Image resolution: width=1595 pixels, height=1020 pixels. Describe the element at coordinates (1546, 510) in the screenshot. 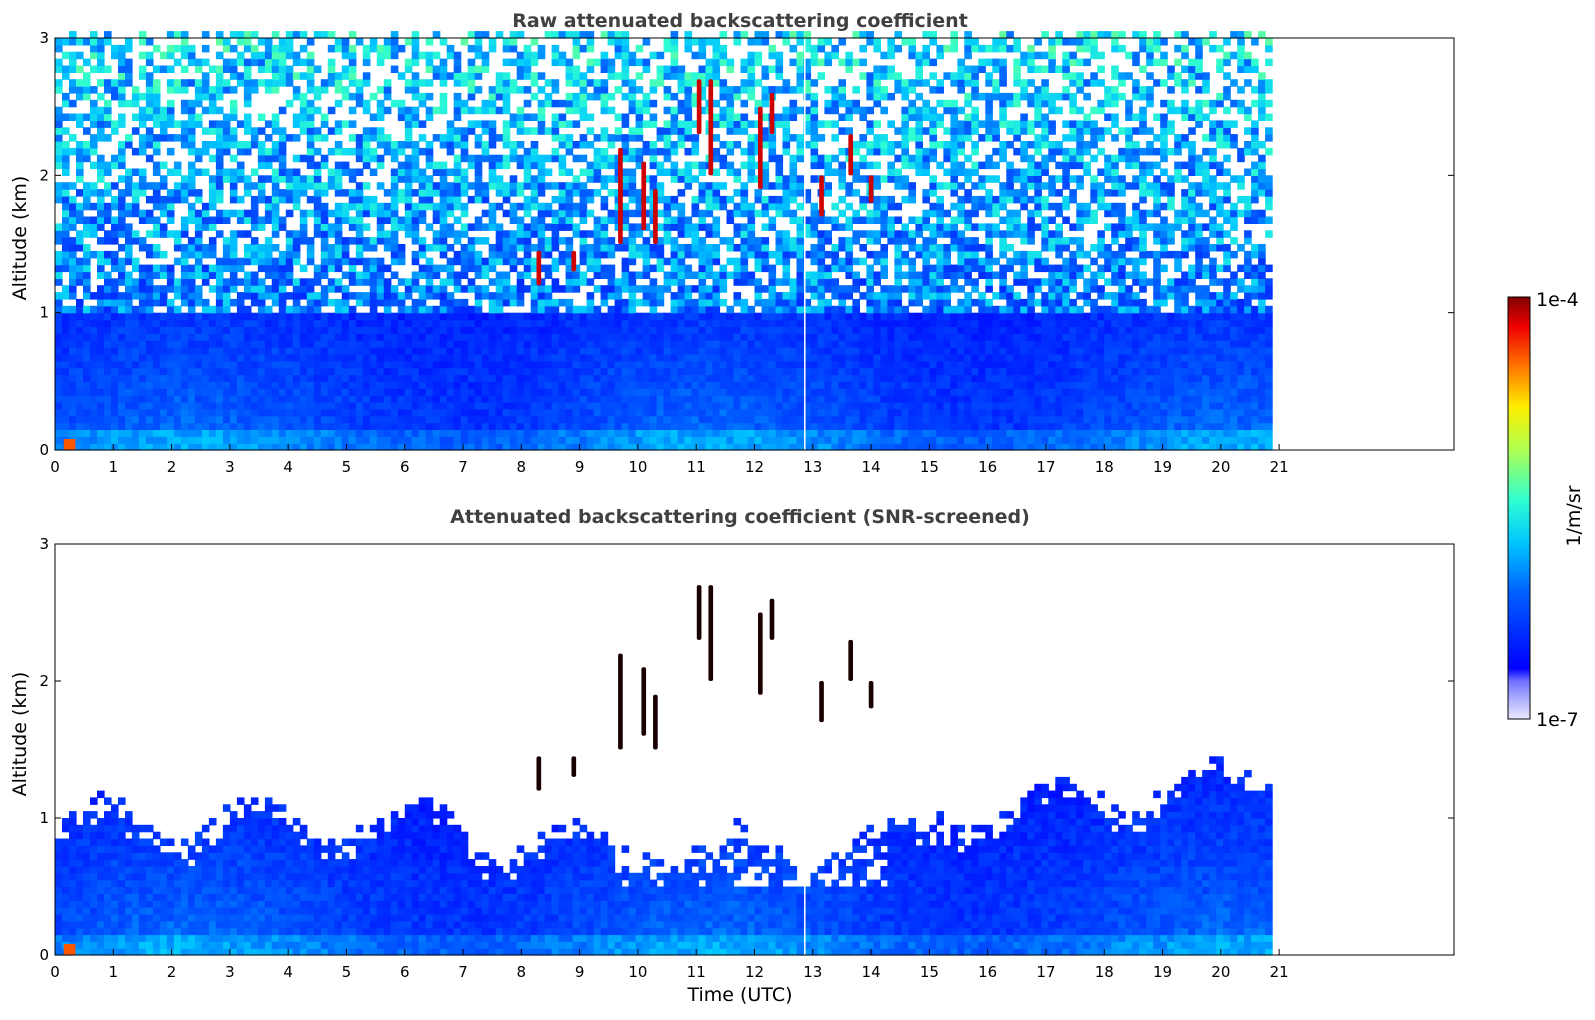

I see `colorbar: 1e-4 1e-7 1/m/sr` at that location.